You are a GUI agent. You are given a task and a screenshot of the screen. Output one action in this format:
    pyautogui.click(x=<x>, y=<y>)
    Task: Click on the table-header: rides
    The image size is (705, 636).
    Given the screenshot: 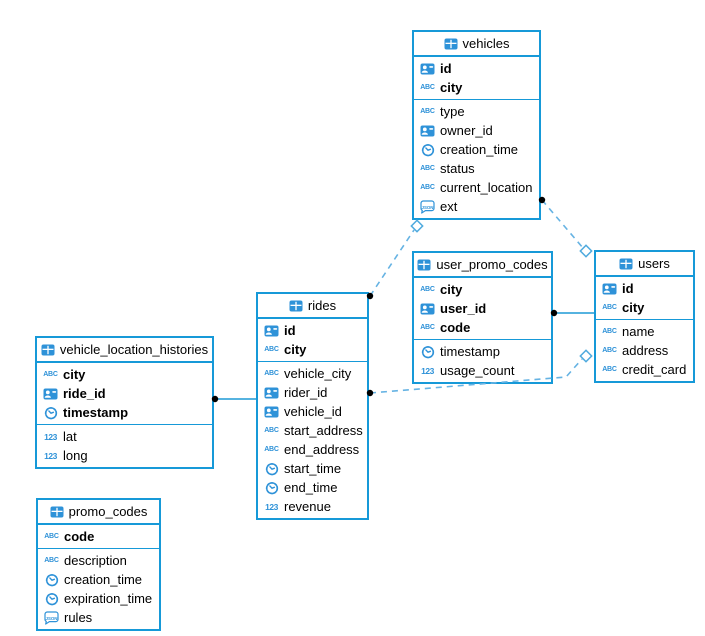 What is the action you would take?
    pyautogui.click(x=312, y=306)
    